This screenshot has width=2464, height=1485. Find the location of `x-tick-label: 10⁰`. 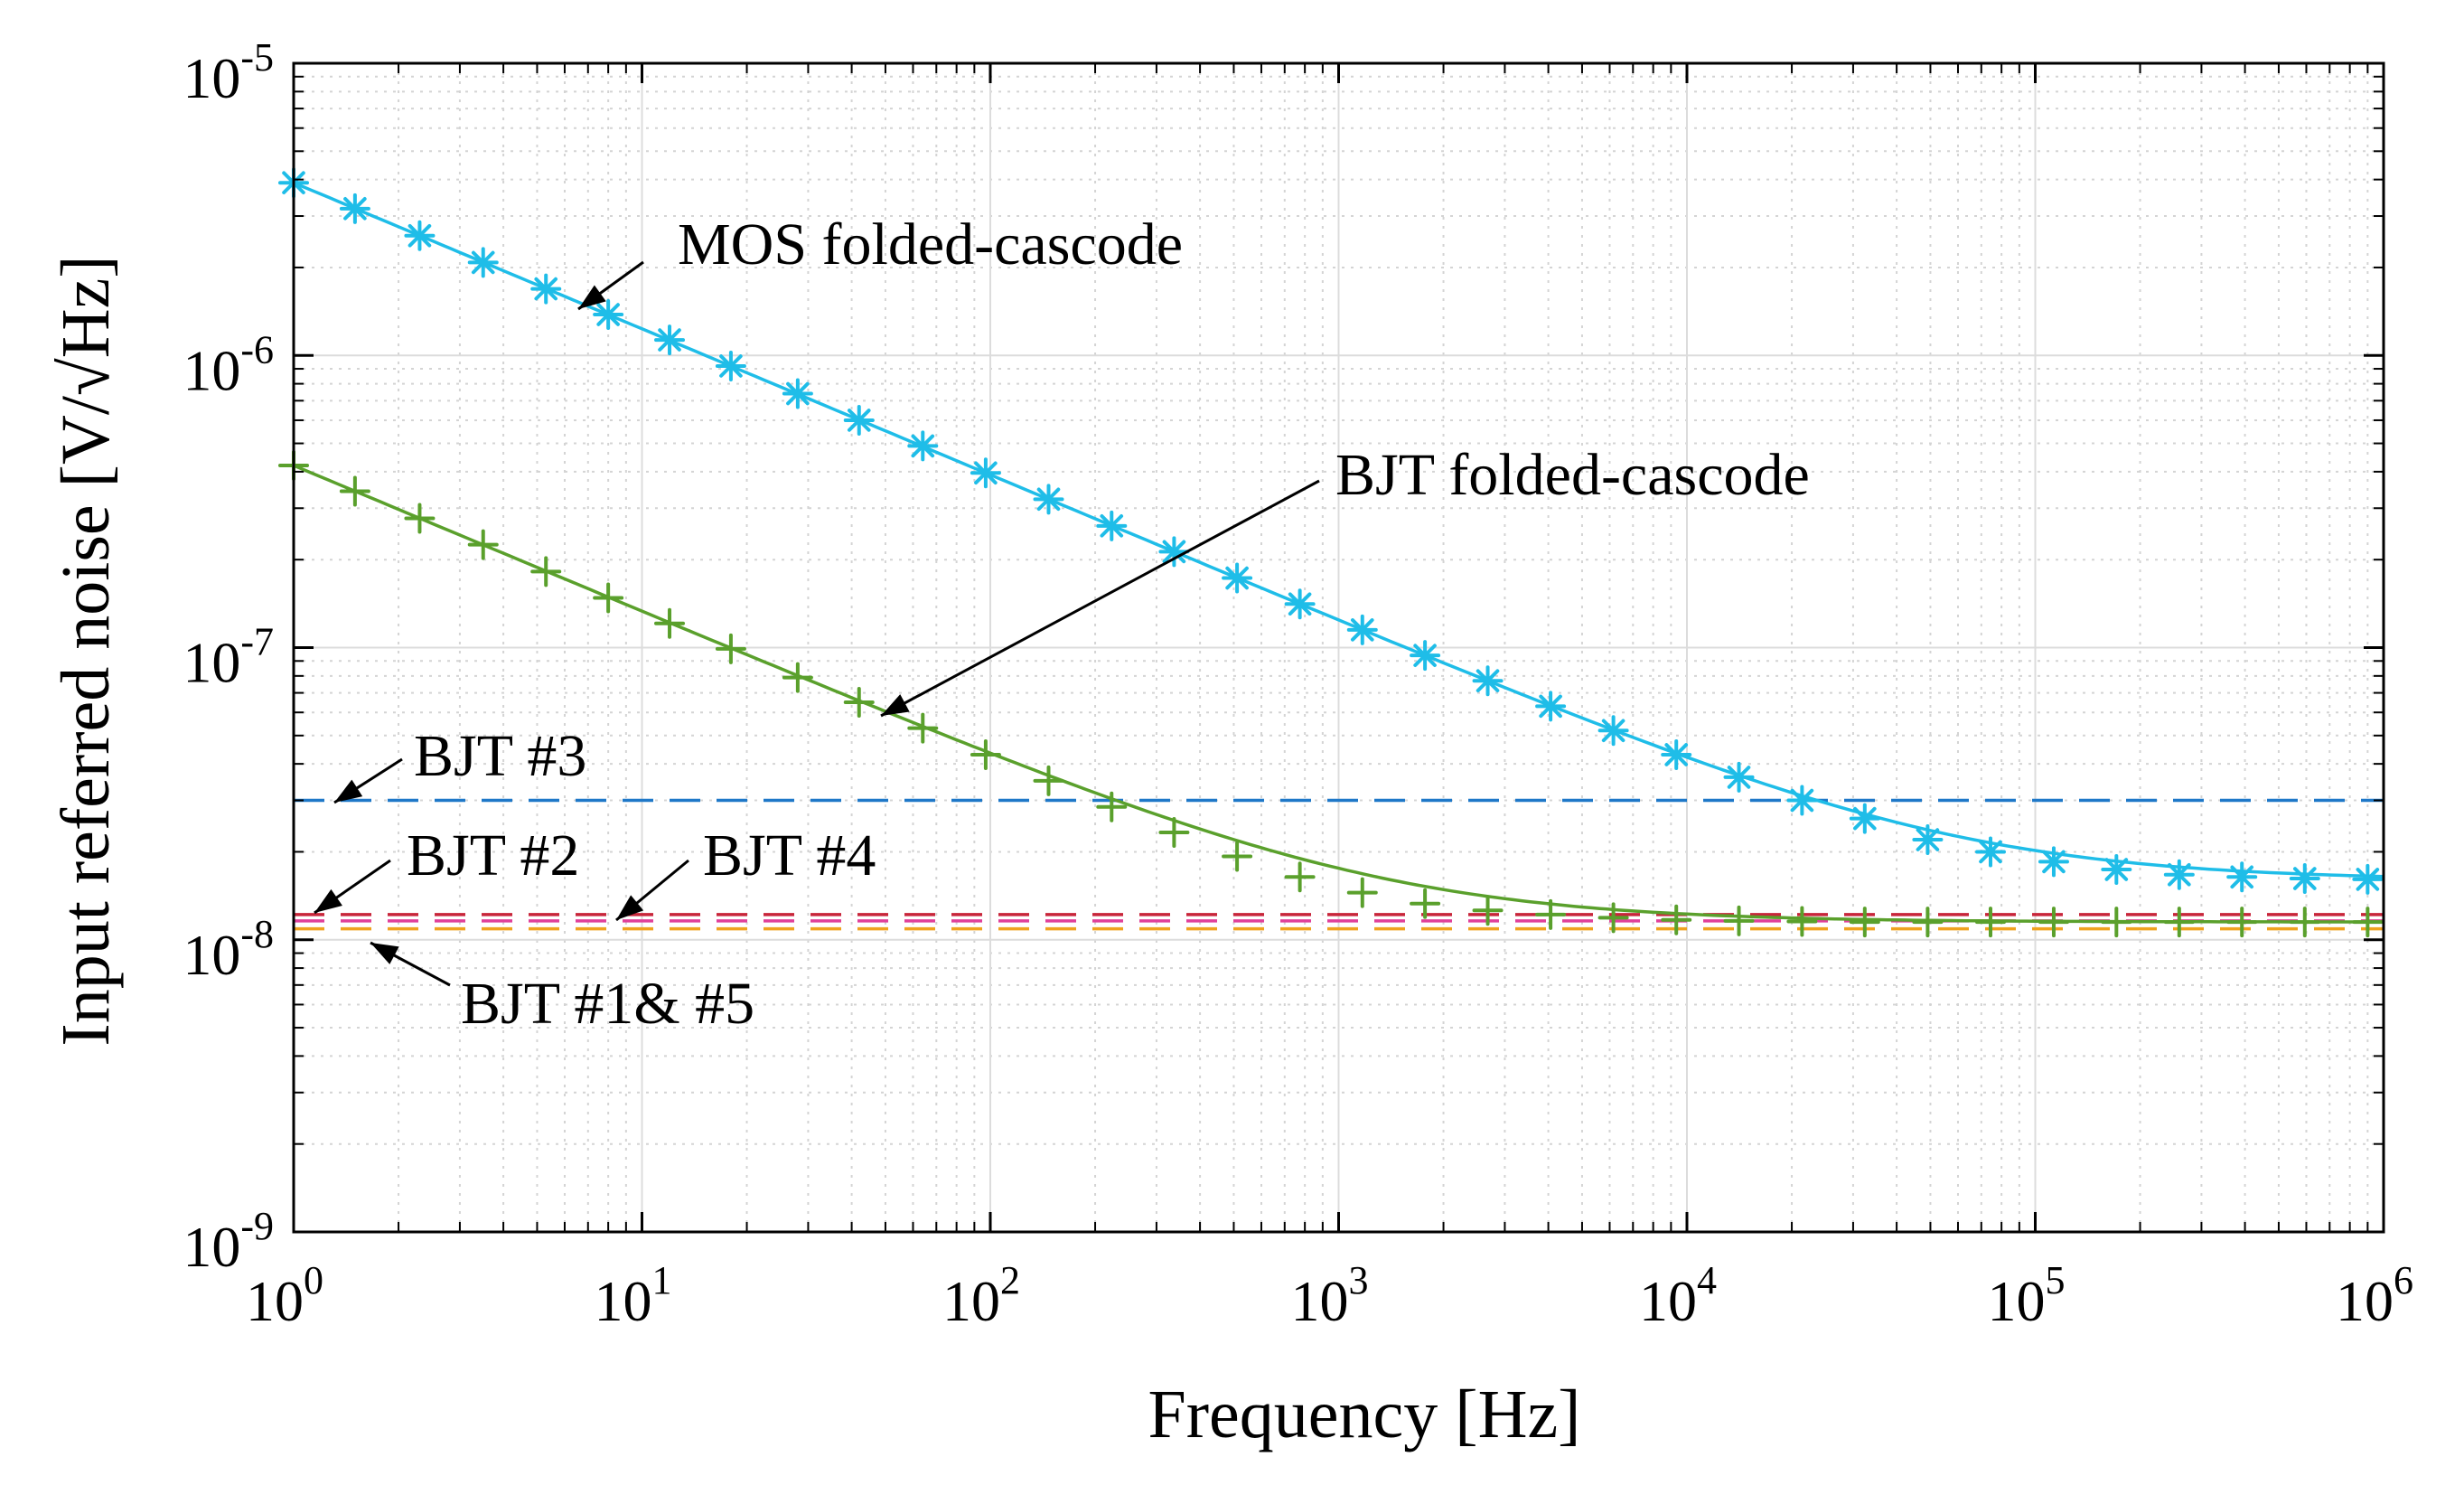

x-tick-label: 10⁰ is located at coordinates (284, 1295).